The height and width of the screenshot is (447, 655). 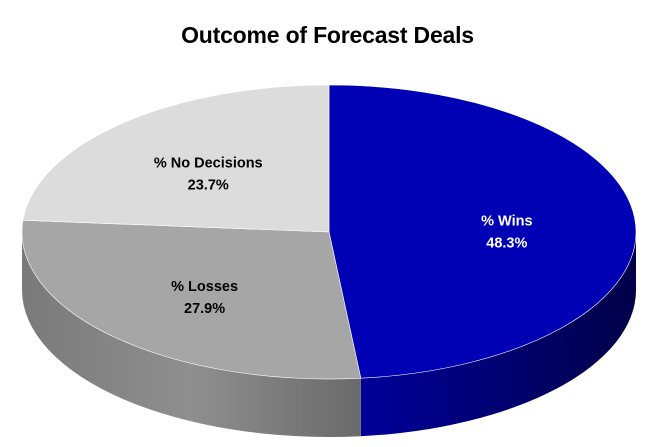 What do you see at coordinates (506, 244) in the screenshot?
I see `slice-value-label: 48.3%` at bounding box center [506, 244].